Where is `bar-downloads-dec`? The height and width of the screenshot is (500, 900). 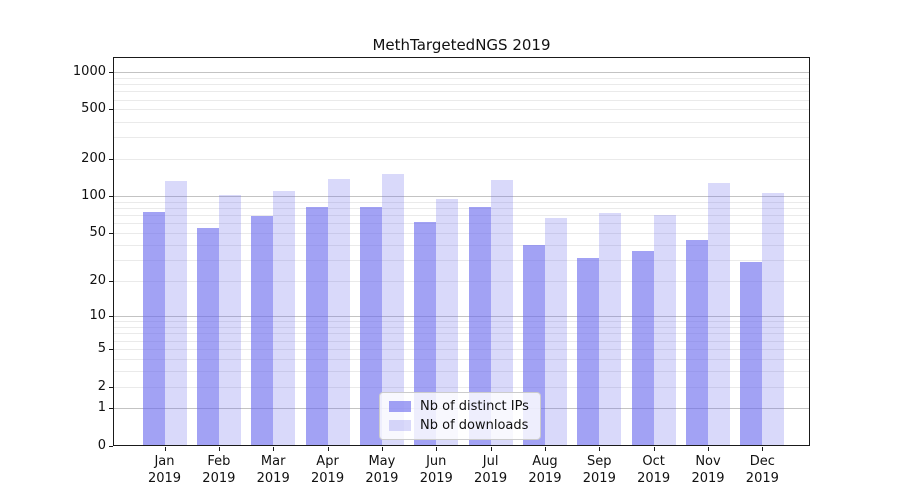
bar-downloads-dec is located at coordinates (773, 318).